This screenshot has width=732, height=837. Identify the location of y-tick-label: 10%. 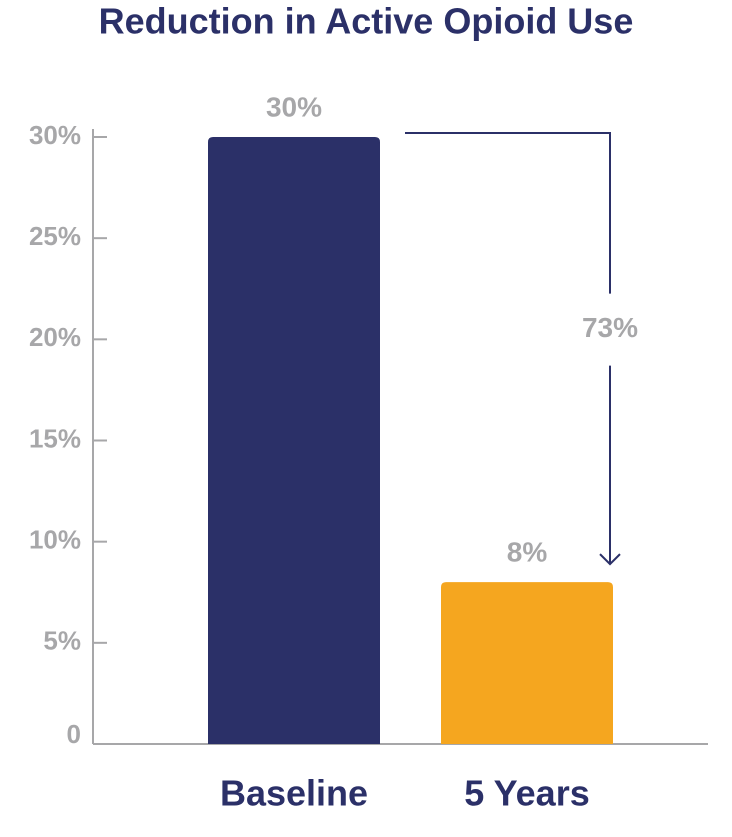
(55, 540).